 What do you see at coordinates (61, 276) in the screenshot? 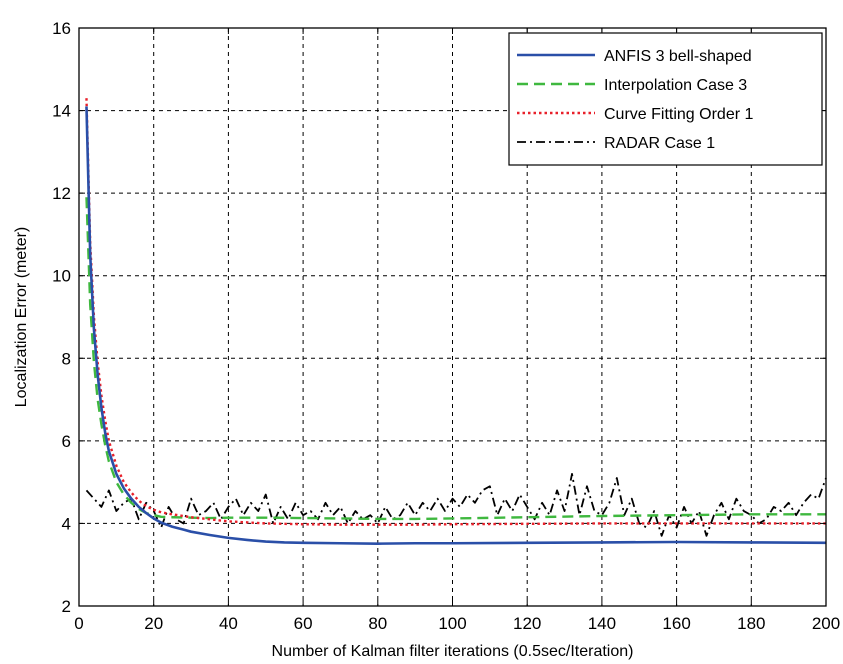
I see `y-tick-label: 10` at bounding box center [61, 276].